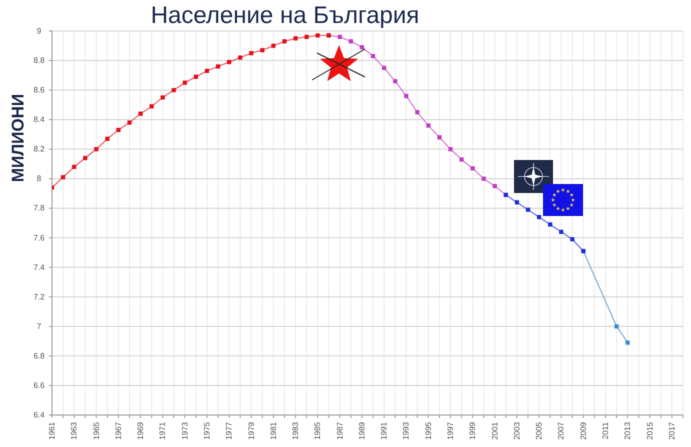  What do you see at coordinates (339, 430) in the screenshot?
I see `x-tick-label: 1987` at bounding box center [339, 430].